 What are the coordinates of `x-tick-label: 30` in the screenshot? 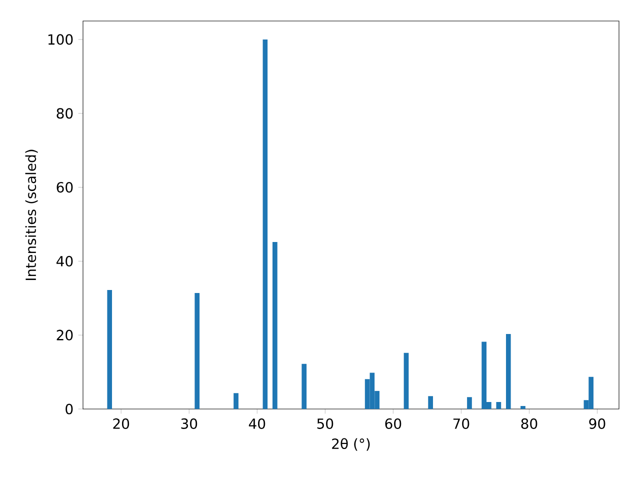 It's located at (189, 423).